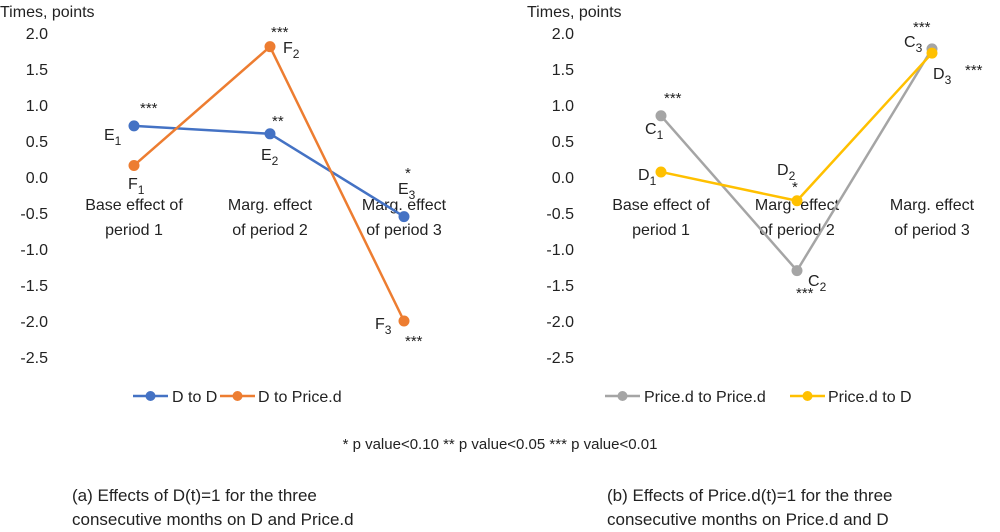  Describe the element at coordinates (136, 186) in the screenshot. I see `point-label: F1` at that location.